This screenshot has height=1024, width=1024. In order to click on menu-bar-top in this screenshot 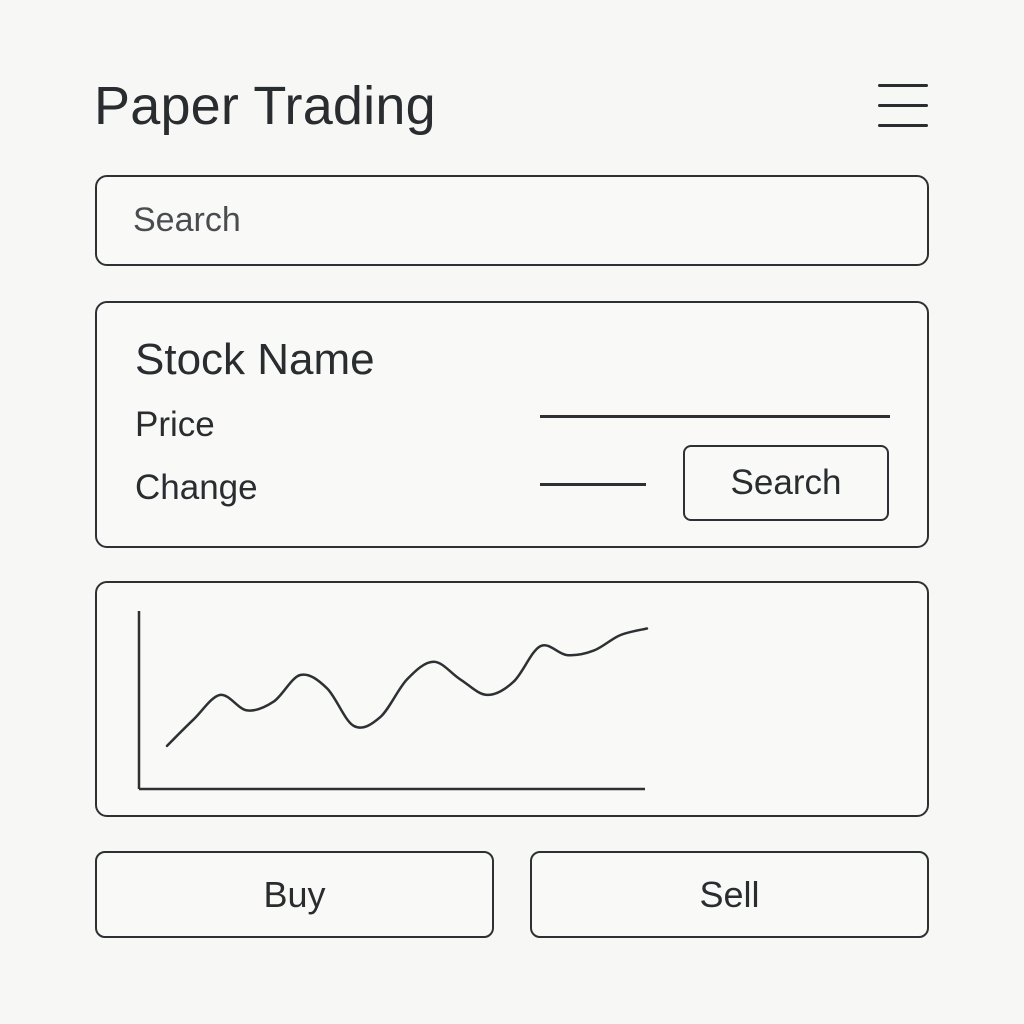, I will do `click(903, 85)`.